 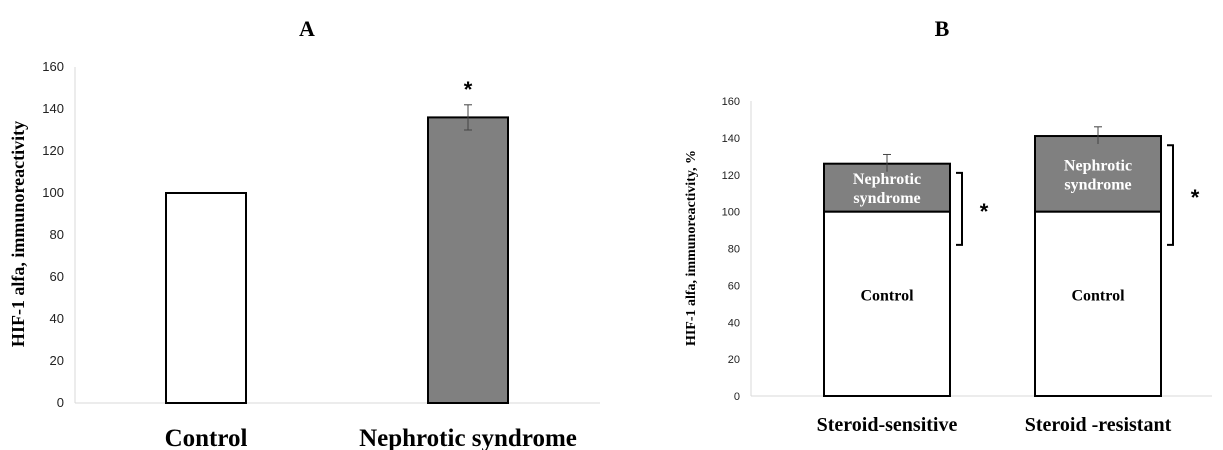 What do you see at coordinates (53, 108) in the screenshot?
I see `panel-a-y-tick-label: 140` at bounding box center [53, 108].